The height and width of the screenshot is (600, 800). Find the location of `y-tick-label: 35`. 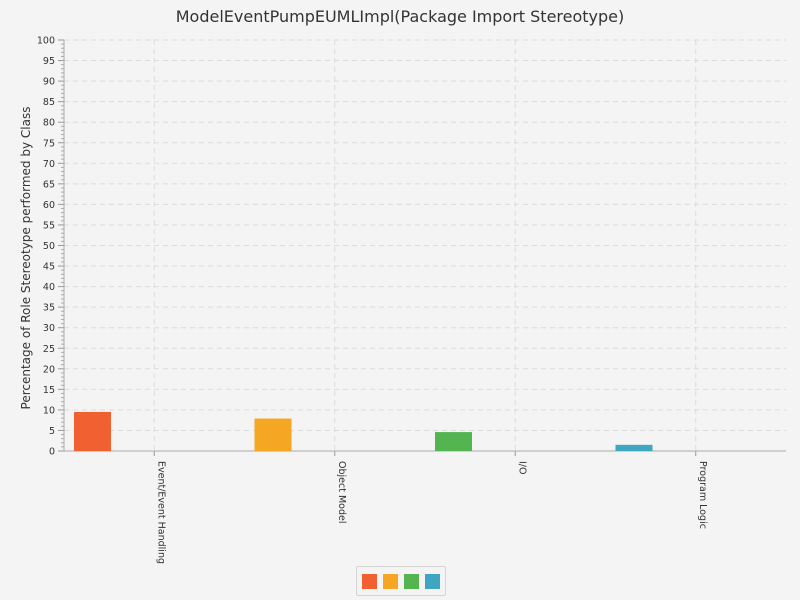

y-tick-label: 35 is located at coordinates (49, 308).